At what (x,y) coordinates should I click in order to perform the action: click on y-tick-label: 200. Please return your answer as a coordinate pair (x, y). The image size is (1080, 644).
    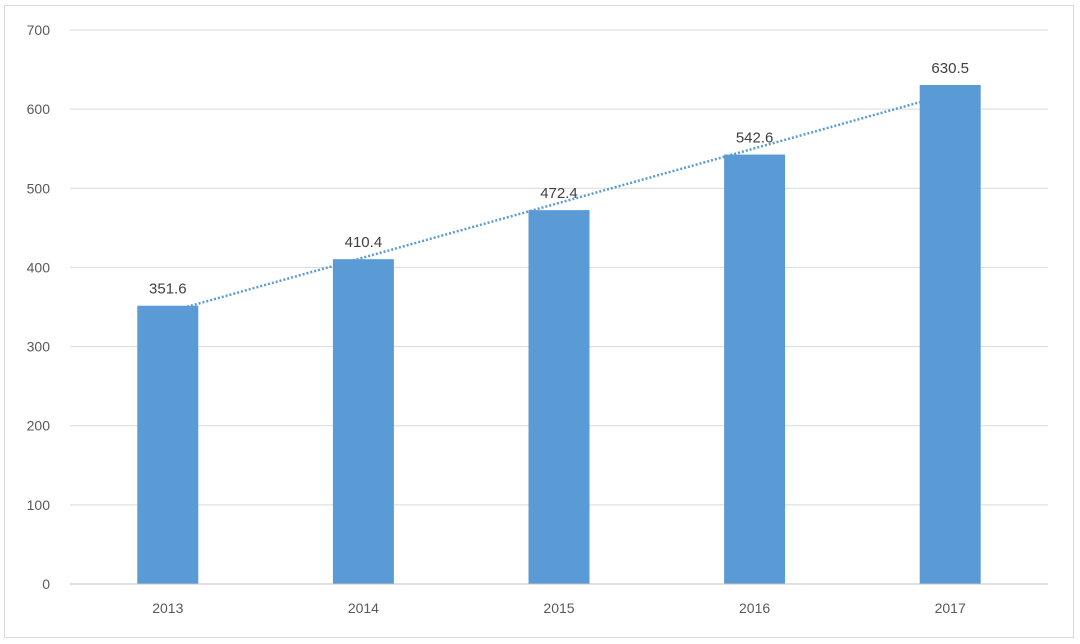
    Looking at the image, I should click on (39, 426).